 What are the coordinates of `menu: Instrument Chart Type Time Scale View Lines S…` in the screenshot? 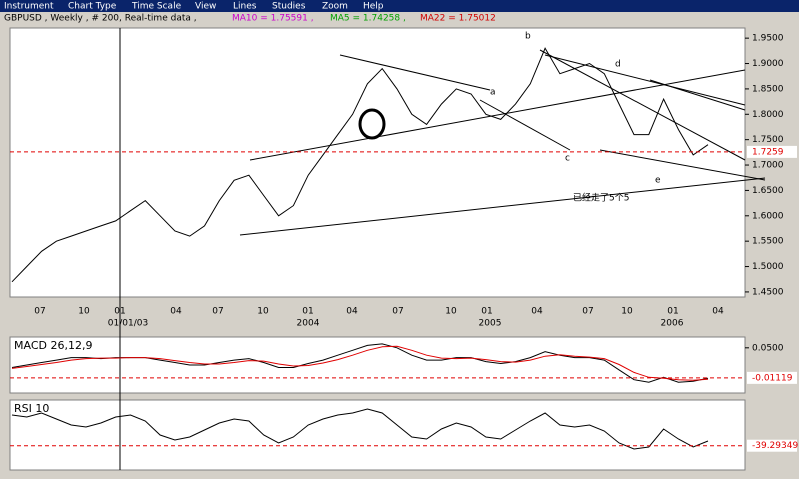 It's located at (194, 7).